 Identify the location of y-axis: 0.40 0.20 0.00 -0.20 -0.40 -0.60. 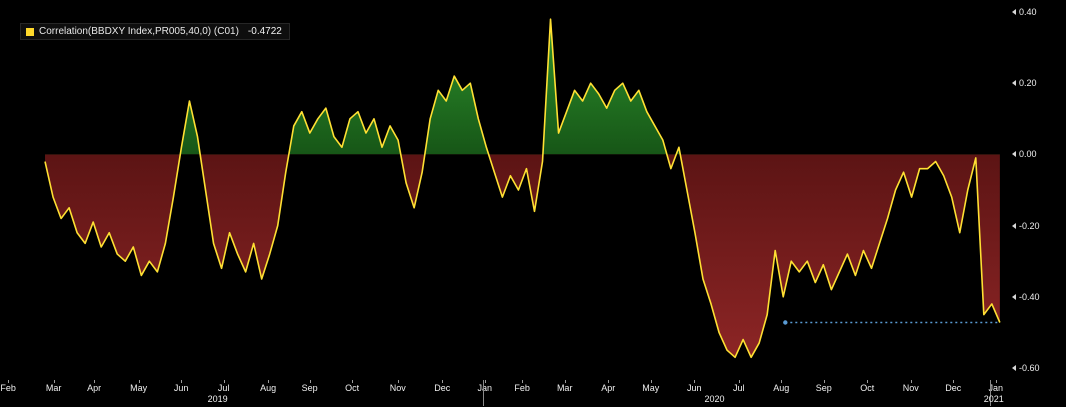
(1039, 190).